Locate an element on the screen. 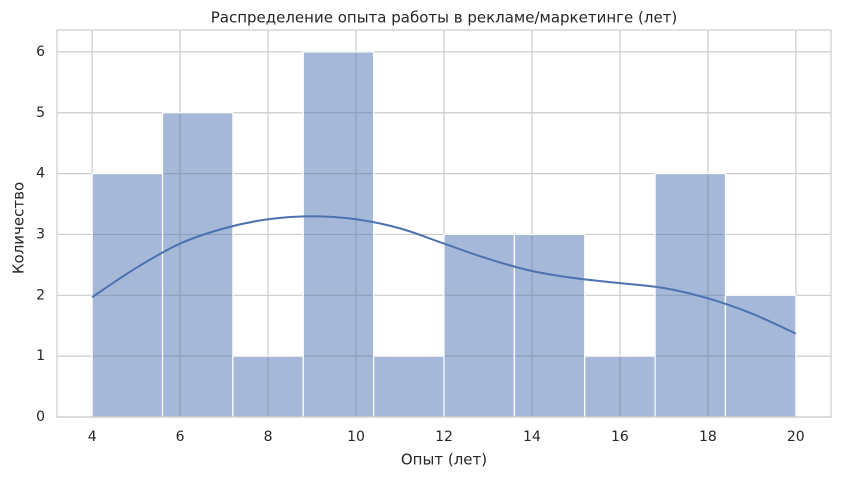  y-tick-label: 6 is located at coordinates (40, 52).